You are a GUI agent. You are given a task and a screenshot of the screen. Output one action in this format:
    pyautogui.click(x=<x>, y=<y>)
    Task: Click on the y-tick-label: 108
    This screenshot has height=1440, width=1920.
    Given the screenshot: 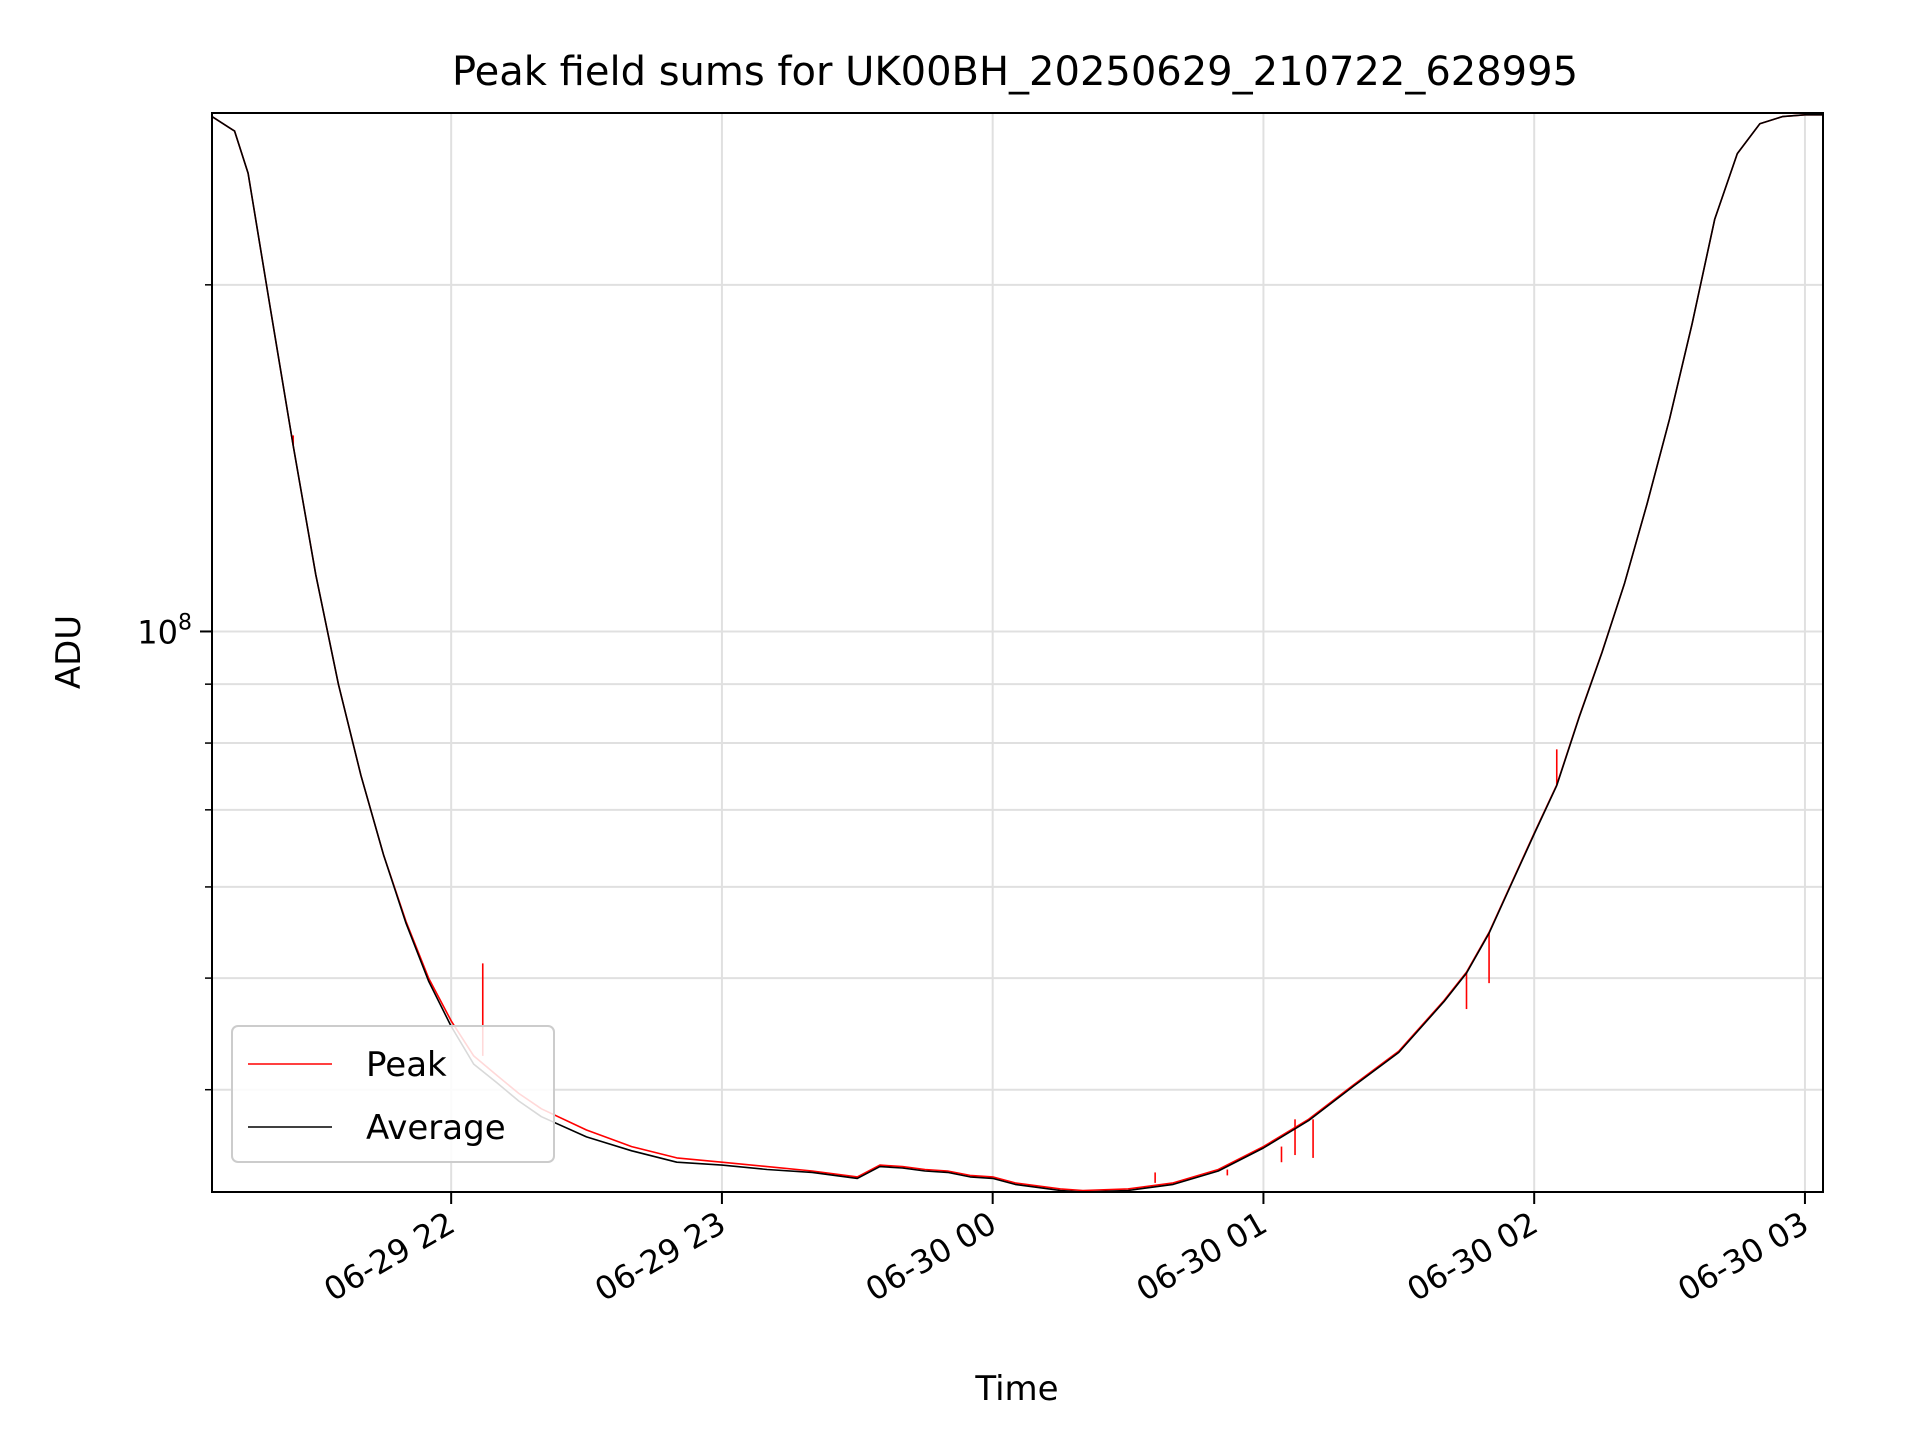 What is the action you would take?
    pyautogui.click(x=164, y=630)
    